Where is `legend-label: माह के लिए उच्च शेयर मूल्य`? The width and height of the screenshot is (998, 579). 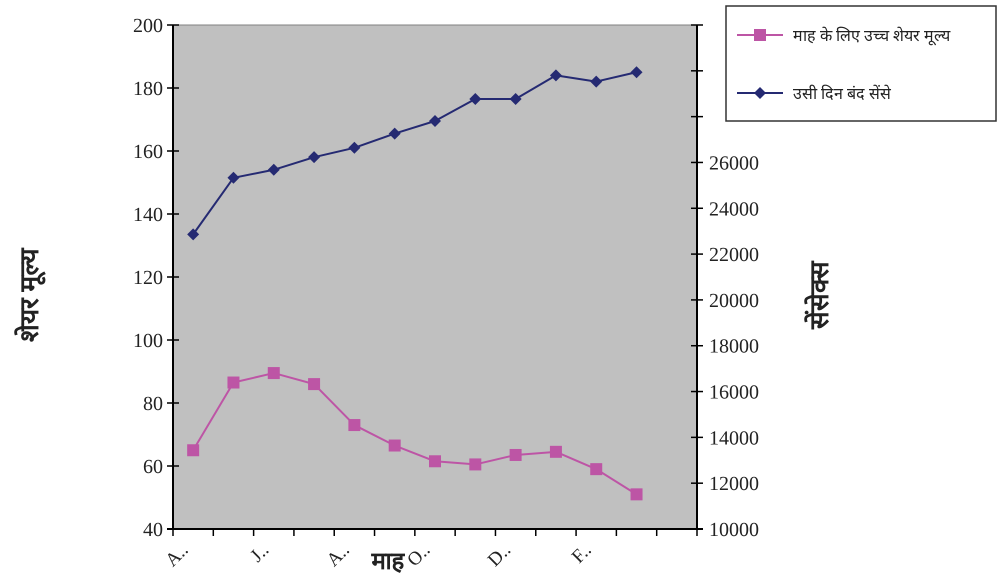 legend-label: माह के लिए उच्च शेयर मूल्य is located at coordinates (872, 36).